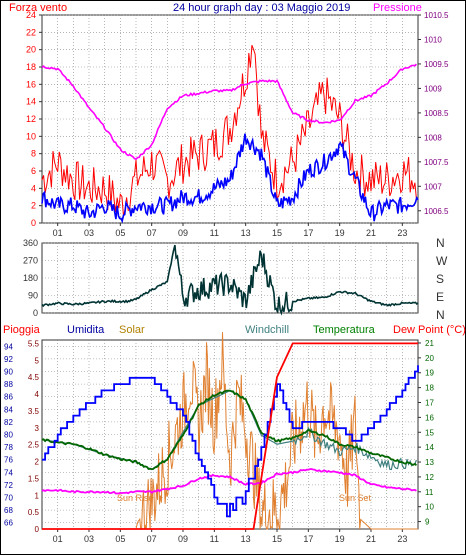  I want to click on rain-tick-label: 3.5, so click(34, 411).